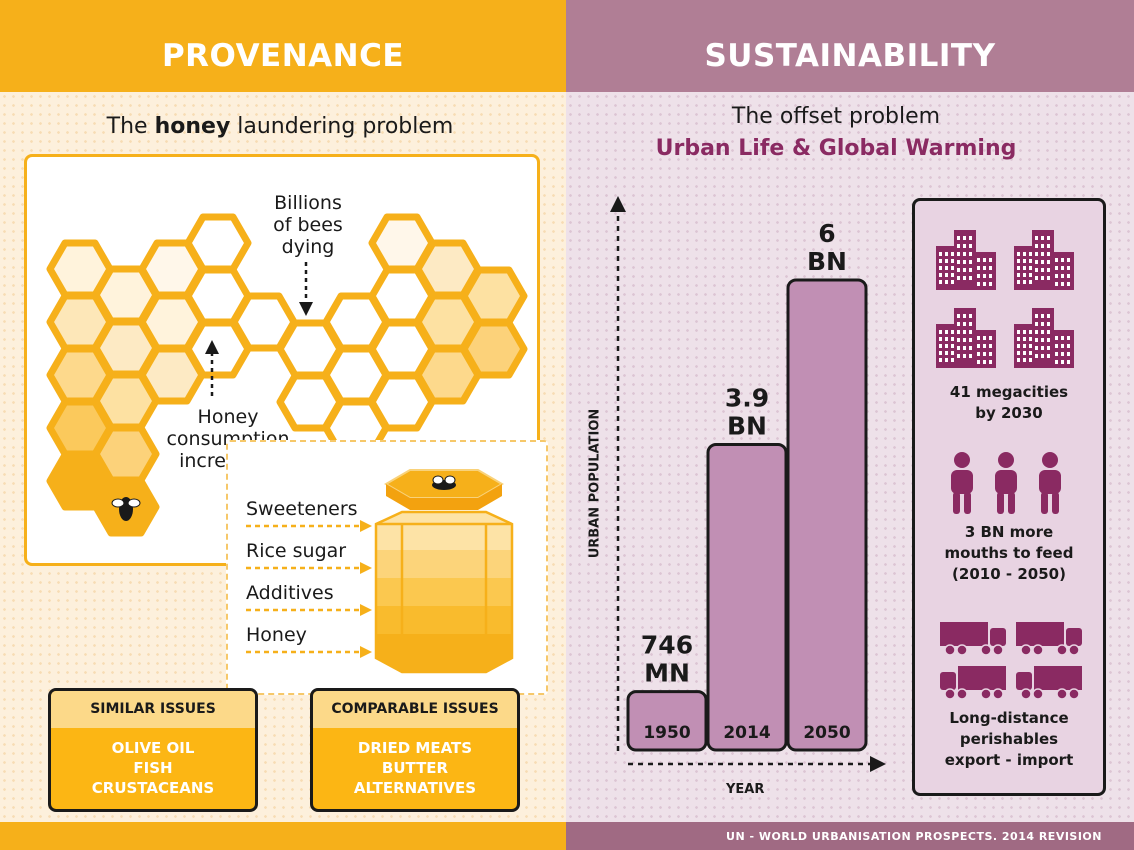  Describe the element at coordinates (595, 483) in the screenshot. I see `y-axis-label: URBAN POPULATION` at that location.